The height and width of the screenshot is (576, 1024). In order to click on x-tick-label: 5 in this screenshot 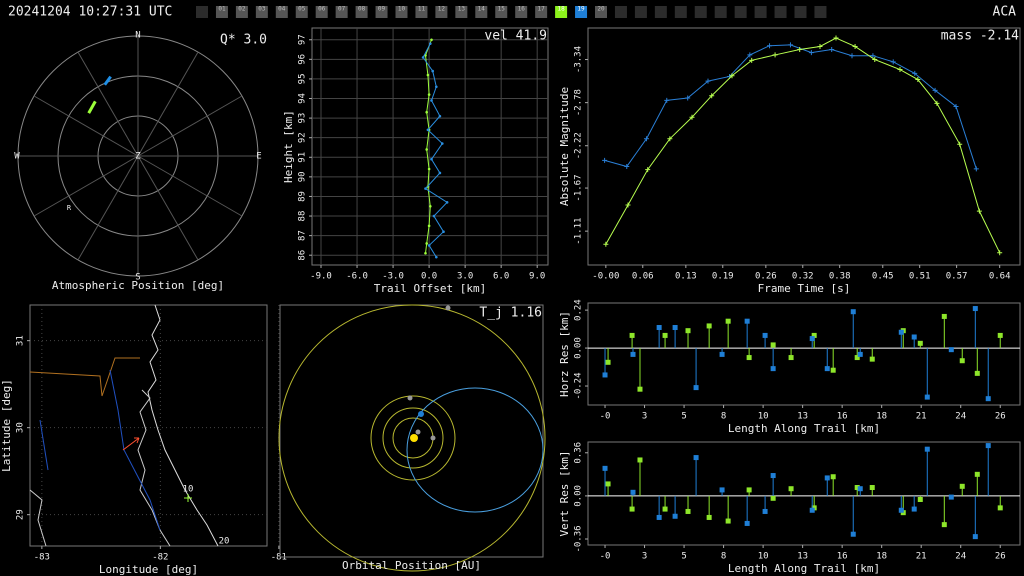, I will do `click(683, 417)`.